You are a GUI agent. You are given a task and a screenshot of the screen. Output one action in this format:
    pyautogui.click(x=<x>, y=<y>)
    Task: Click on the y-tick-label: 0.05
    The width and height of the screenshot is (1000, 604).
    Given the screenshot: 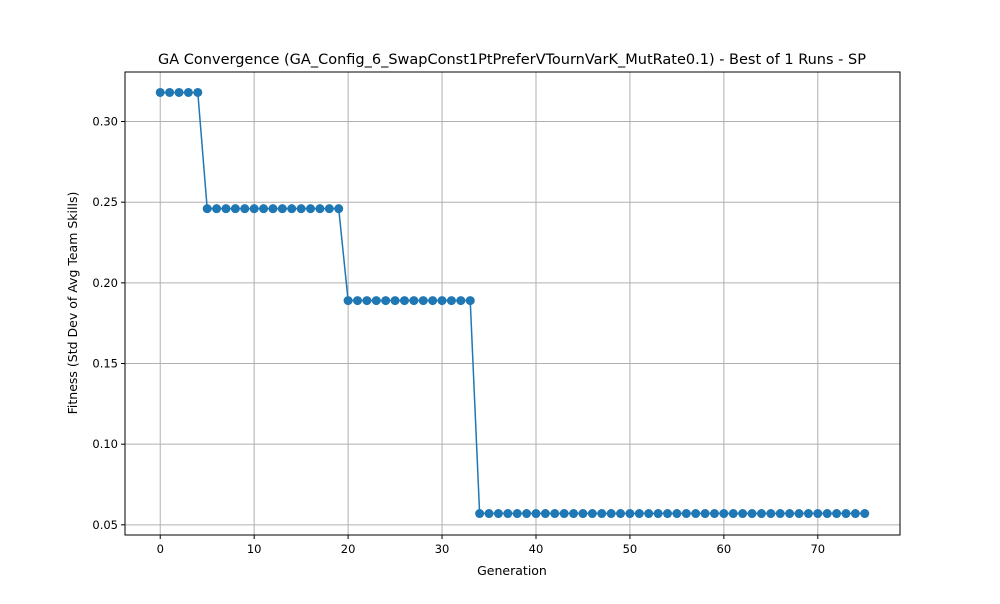 What is the action you would take?
    pyautogui.click(x=105, y=525)
    